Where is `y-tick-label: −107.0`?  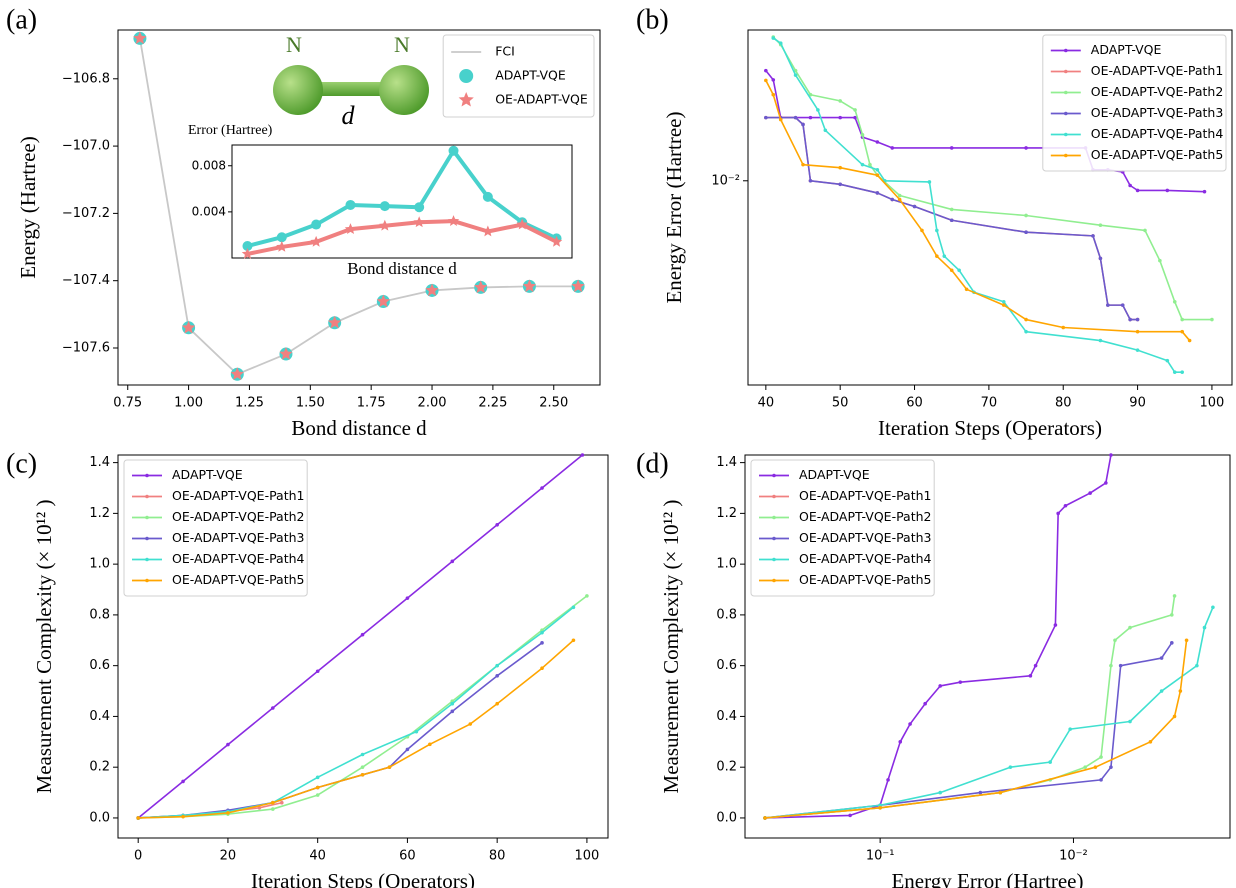 y-tick-label: −107.0 is located at coordinates (86, 146).